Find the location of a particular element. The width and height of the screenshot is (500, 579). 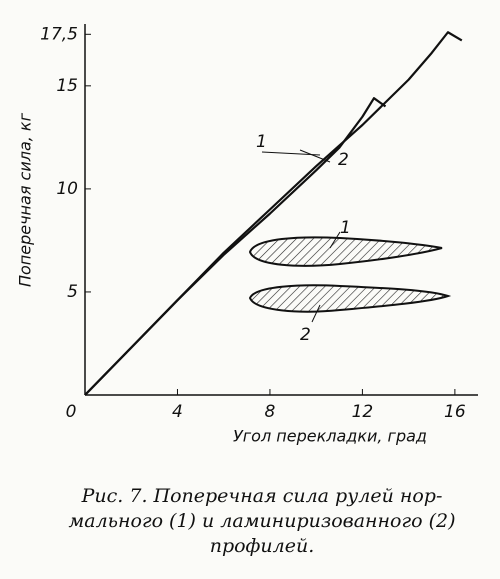

caption: профилей. is located at coordinates (262, 546).